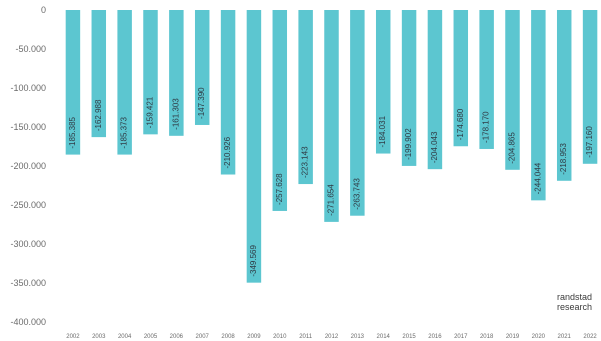 This screenshot has width=601, height=341. Describe the element at coordinates (305, 162) in the screenshot. I see `data-label: -223.143` at that location.